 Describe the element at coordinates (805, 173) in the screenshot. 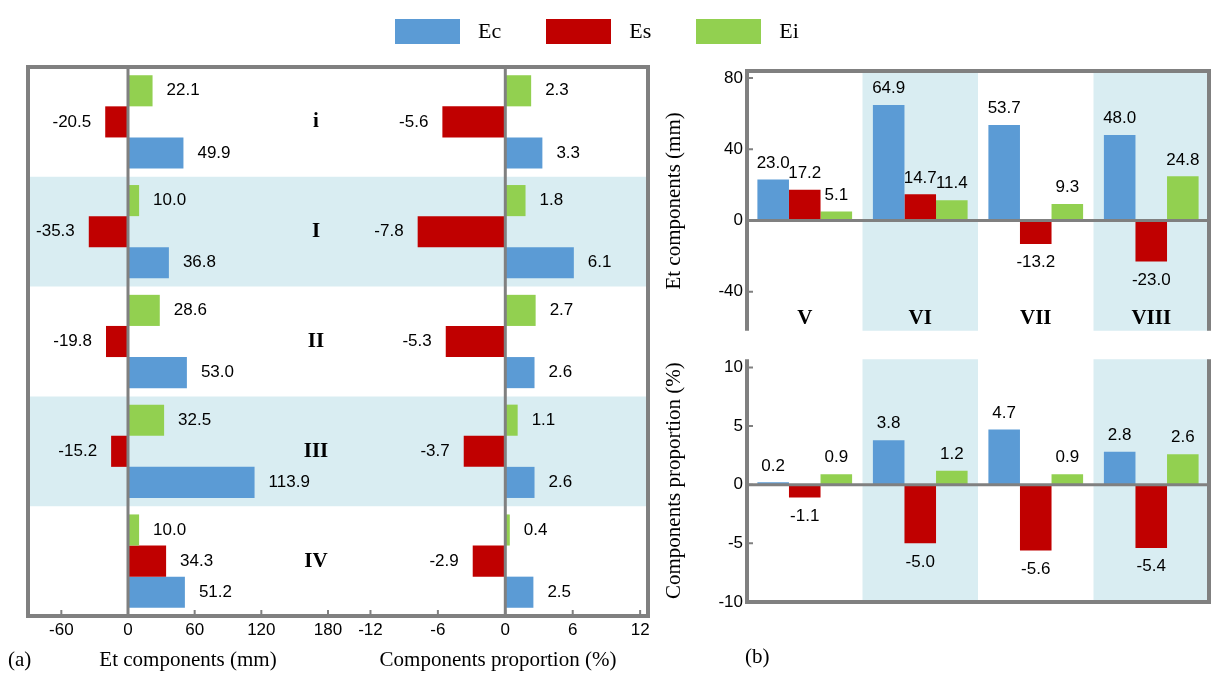

I see `data-label: 17.2` at that location.